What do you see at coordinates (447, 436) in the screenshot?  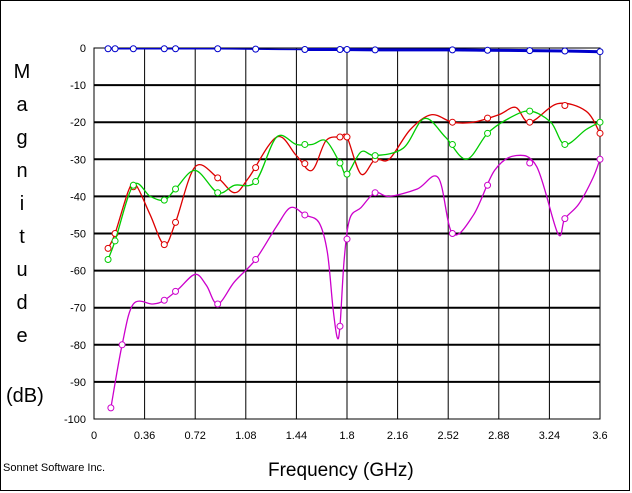 I see `x-tick-label: 2.52` at bounding box center [447, 436].